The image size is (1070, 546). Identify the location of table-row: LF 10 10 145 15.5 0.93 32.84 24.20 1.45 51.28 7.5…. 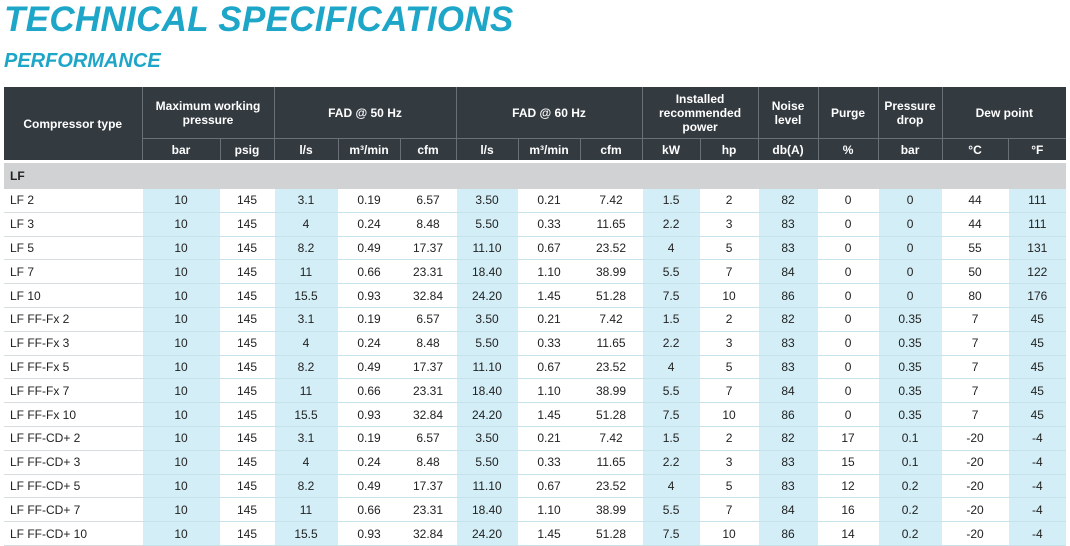
(535, 295).